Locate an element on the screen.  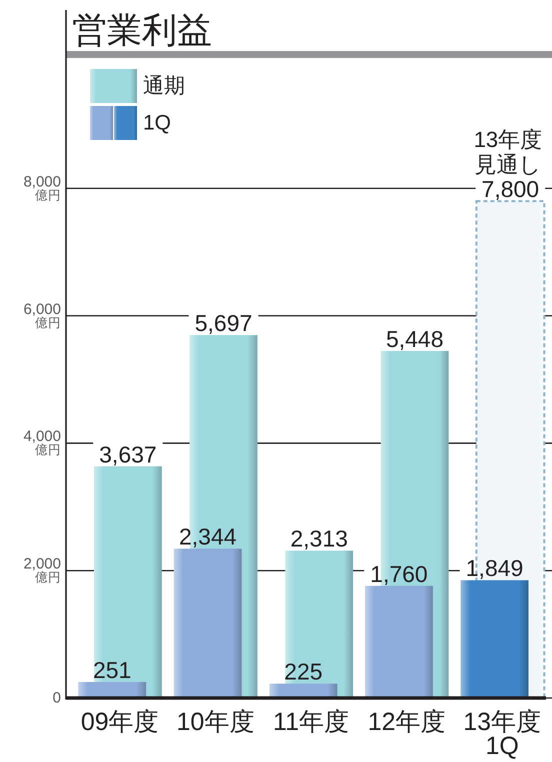
data-label: 1,760 is located at coordinates (399, 573).